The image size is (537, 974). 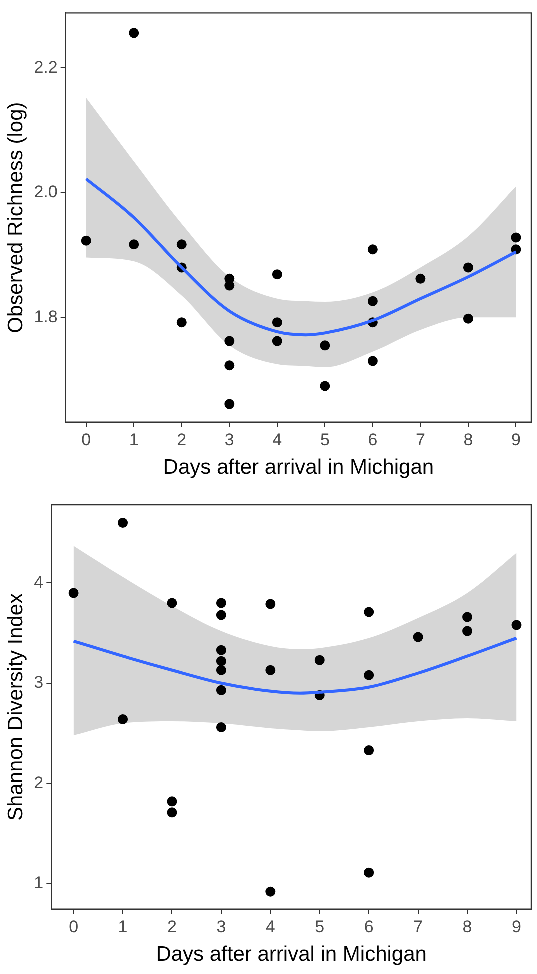 What do you see at coordinates (46, 67) in the screenshot?
I see `y-tick-label: 2.2` at bounding box center [46, 67].